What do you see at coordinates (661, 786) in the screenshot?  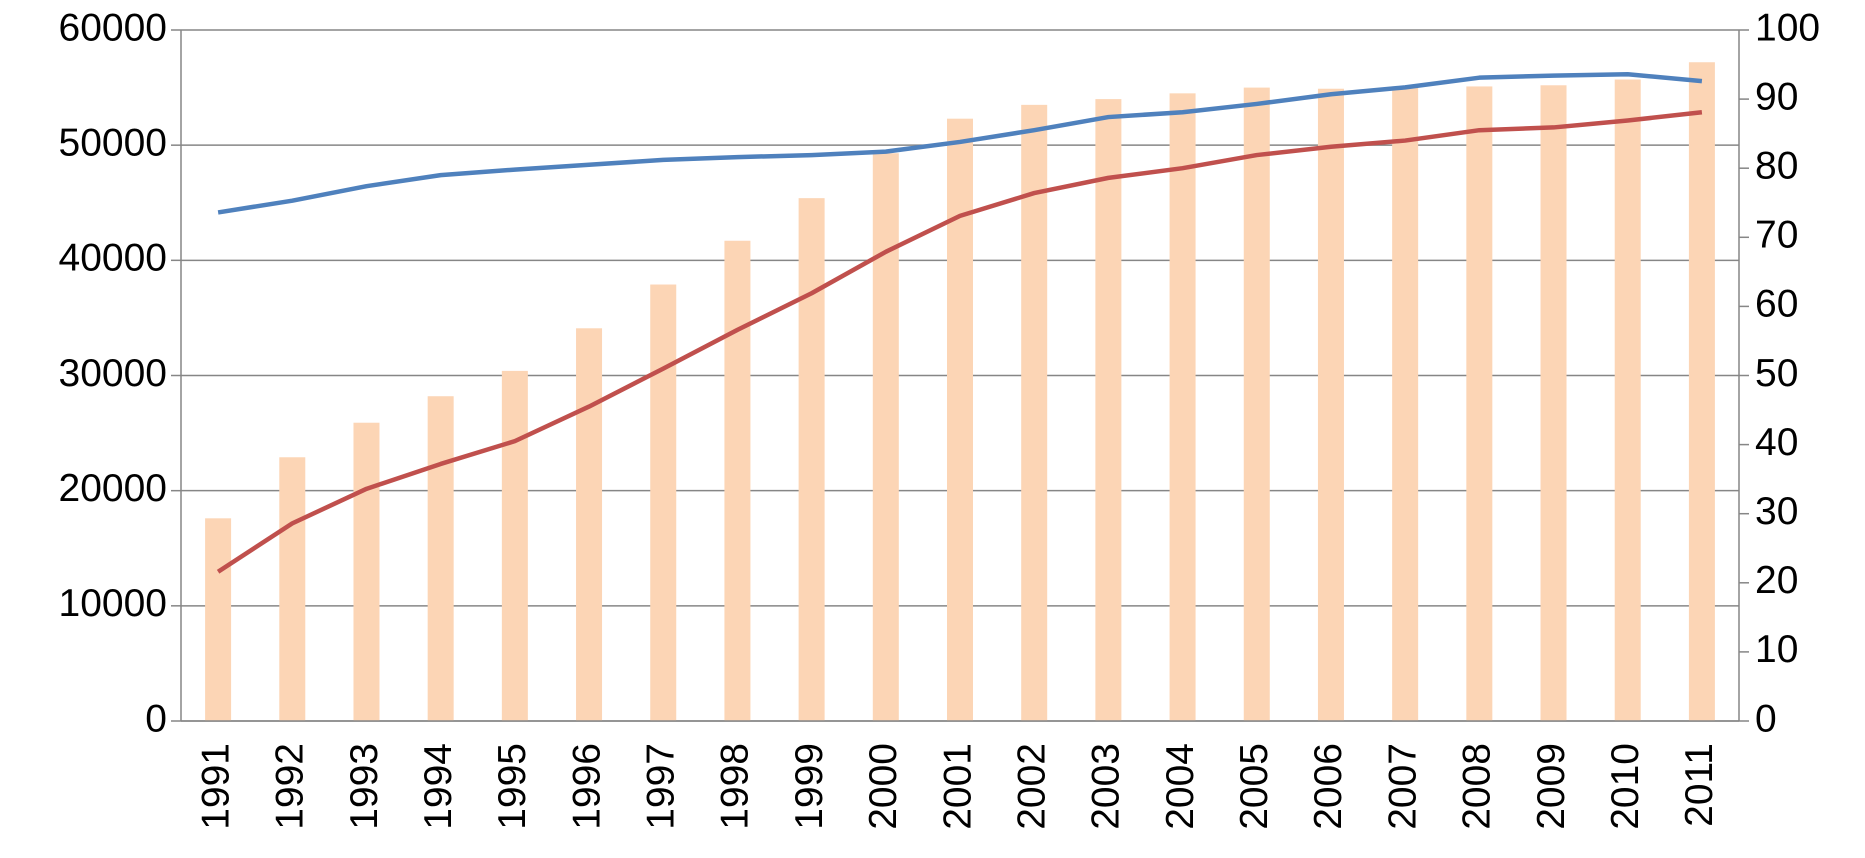 I see `x-tick-label: 1997` at bounding box center [661, 786].